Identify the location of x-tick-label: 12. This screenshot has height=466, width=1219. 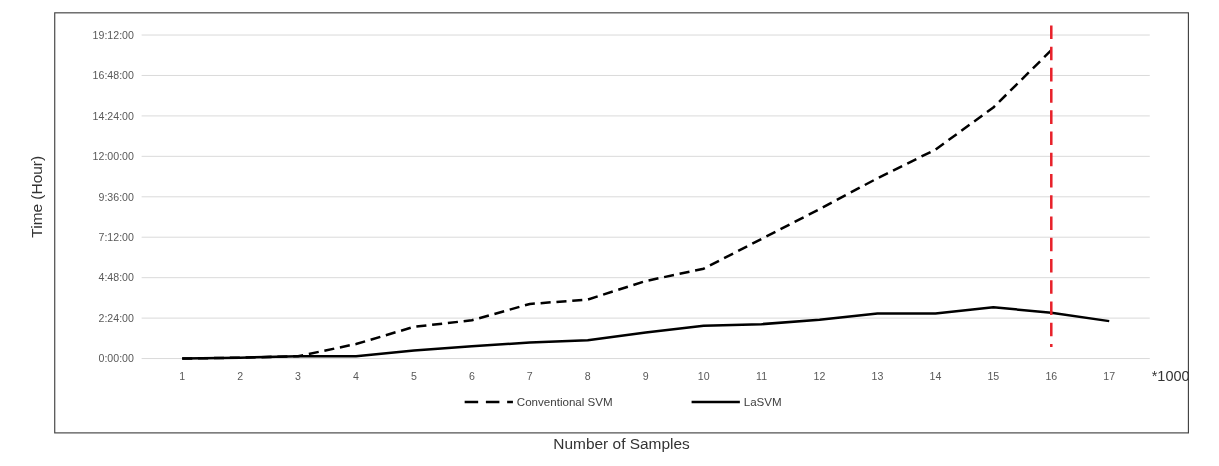
(819, 375).